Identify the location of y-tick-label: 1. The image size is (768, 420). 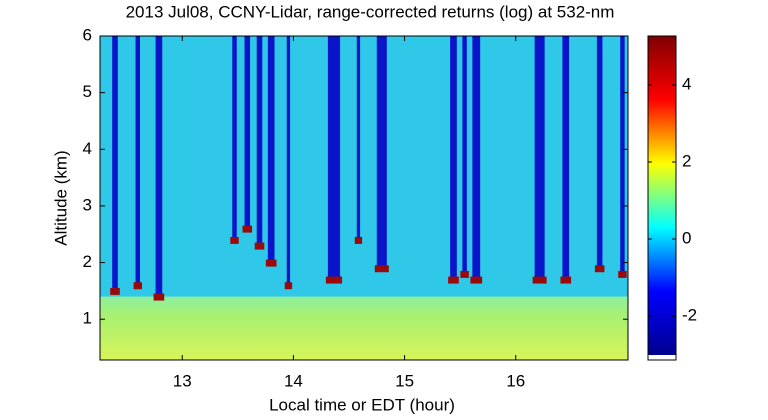
(87, 318).